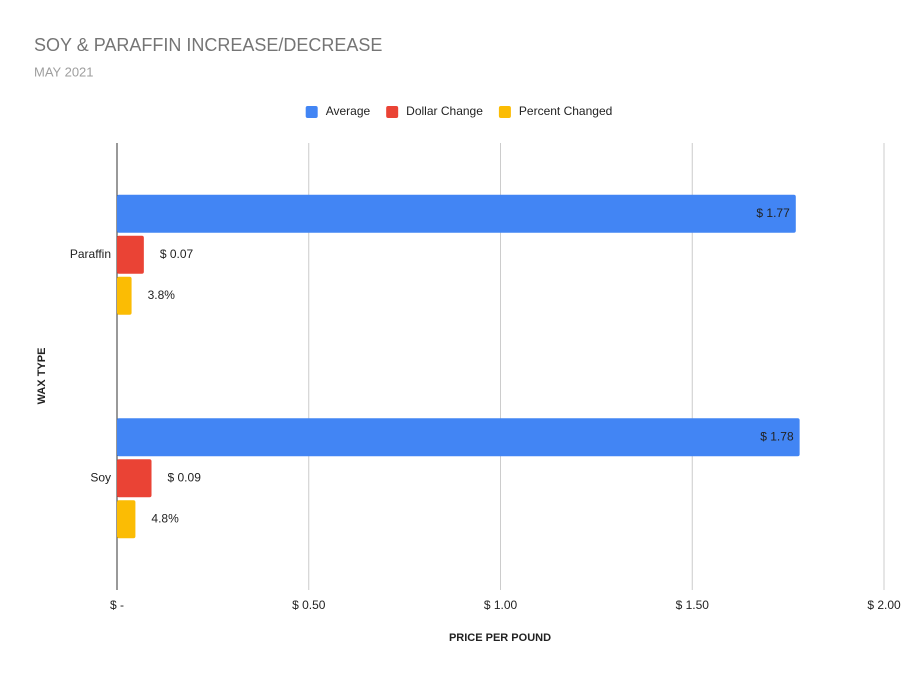  What do you see at coordinates (64, 71) in the screenshot?
I see `chart-subtitle: MAY 2021` at bounding box center [64, 71].